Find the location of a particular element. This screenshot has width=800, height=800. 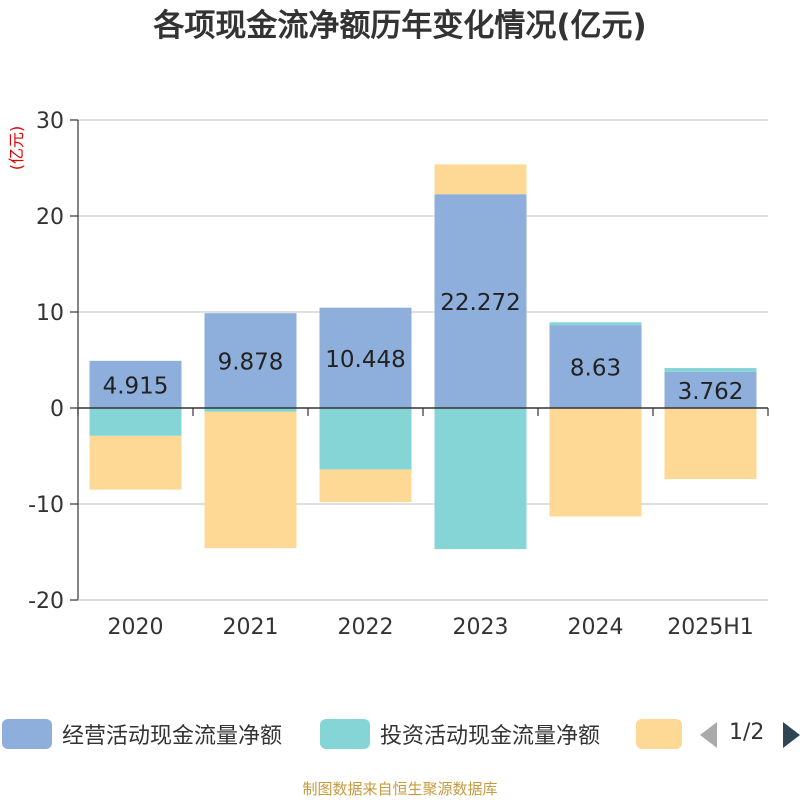

legend-item-third-series is located at coordinates (659, 734).